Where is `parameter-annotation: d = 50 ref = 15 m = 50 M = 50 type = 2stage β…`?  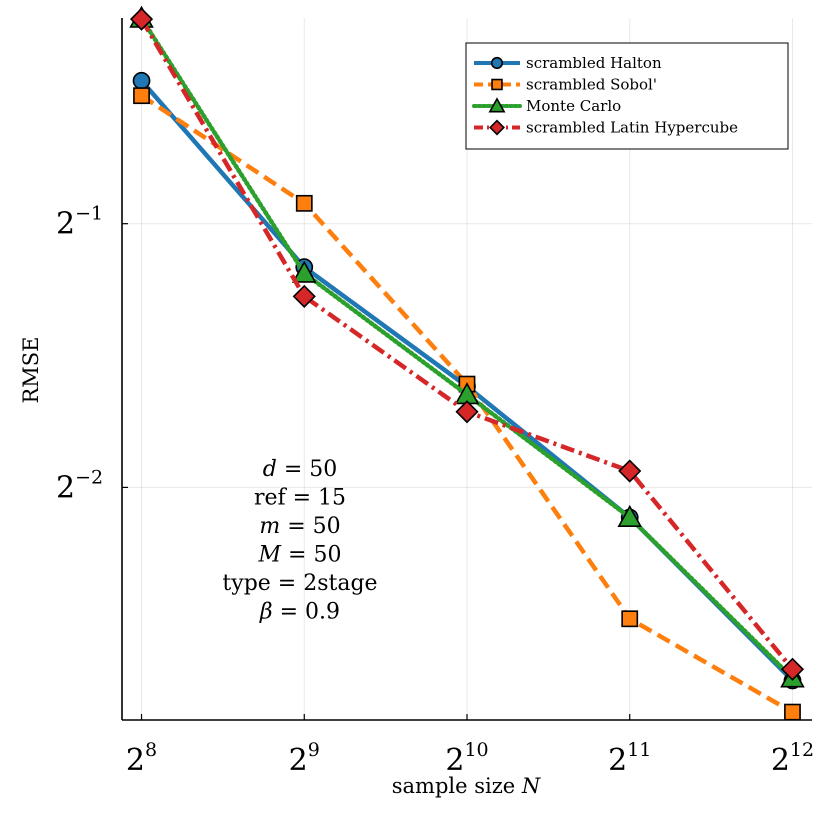 parameter-annotation: d = 50 ref = 15 m = 50 M = 50 type = 2stage β… is located at coordinates (299, 541).